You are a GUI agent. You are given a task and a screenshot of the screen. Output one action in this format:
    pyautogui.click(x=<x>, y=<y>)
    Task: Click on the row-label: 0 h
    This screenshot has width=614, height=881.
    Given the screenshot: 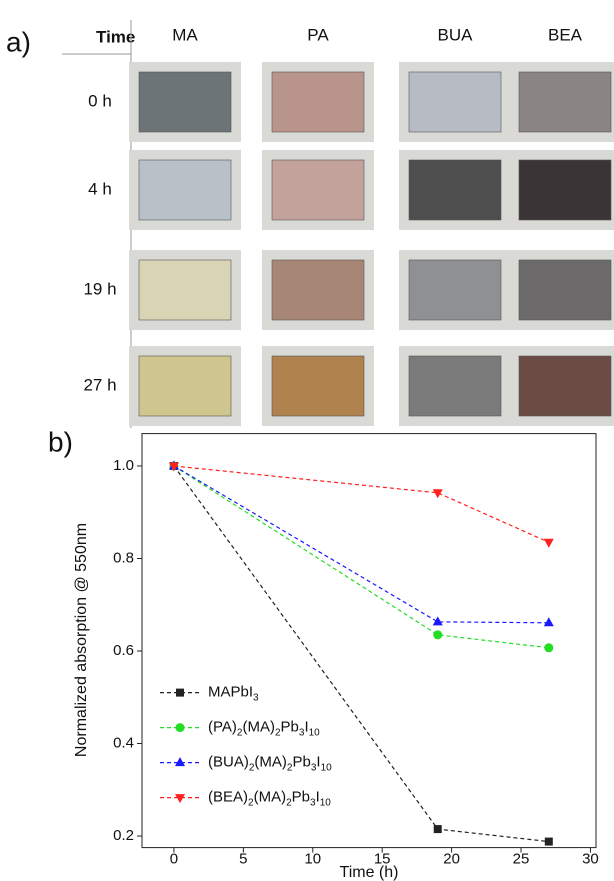 What is the action you would take?
    pyautogui.click(x=100, y=100)
    